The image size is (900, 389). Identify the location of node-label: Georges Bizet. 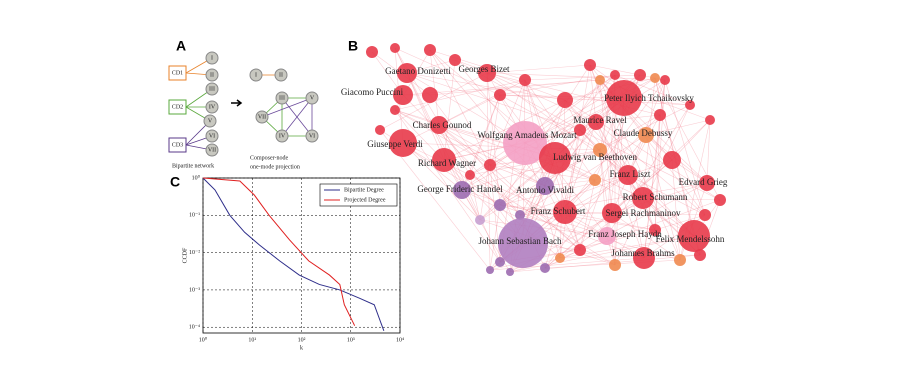
(484, 69).